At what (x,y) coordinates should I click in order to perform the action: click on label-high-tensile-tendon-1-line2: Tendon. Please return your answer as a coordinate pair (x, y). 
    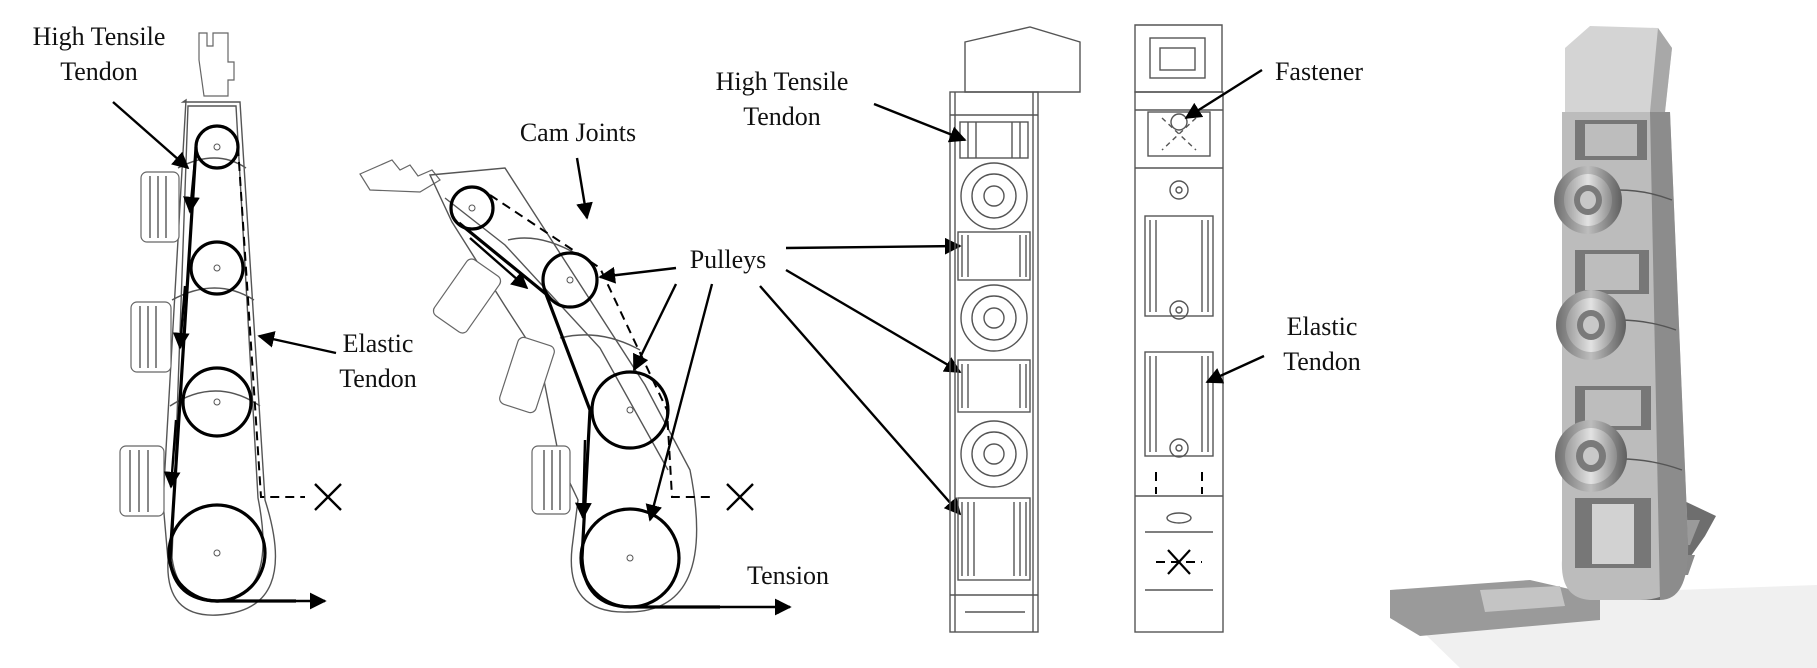
    Looking at the image, I should click on (99, 71).